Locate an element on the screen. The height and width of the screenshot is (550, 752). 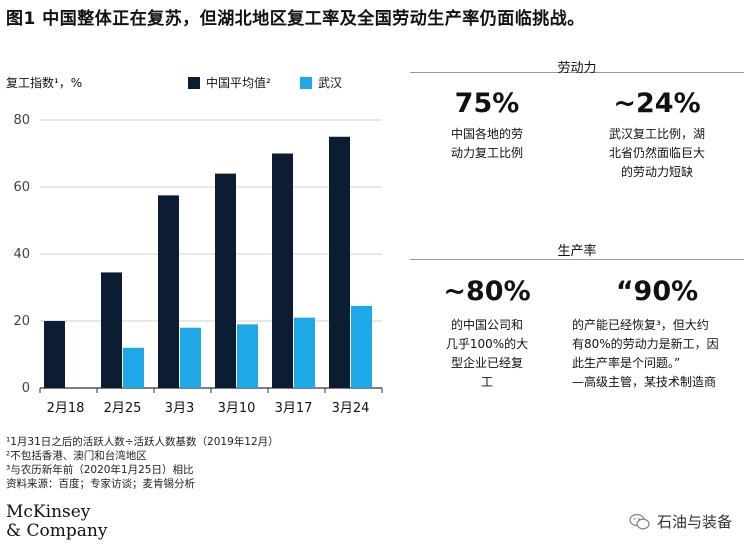
productivity-stat-1-desc: 的中国公司和 几乎100%的大 型企业已经复 工 is located at coordinates (487, 354).